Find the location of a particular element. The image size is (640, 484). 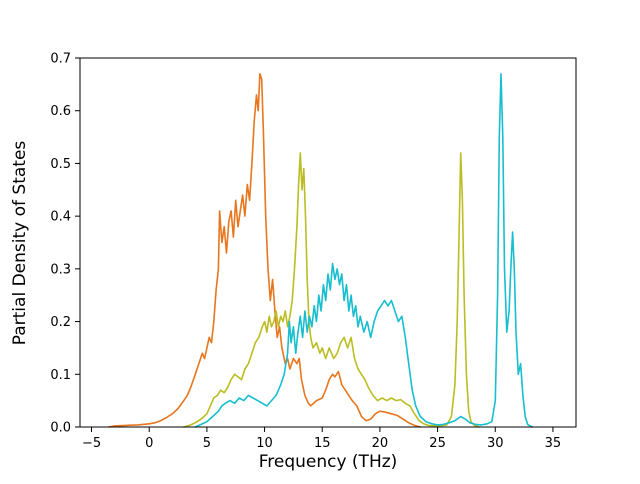

y-axis-label: Partial Density of States is located at coordinates (20, 243).